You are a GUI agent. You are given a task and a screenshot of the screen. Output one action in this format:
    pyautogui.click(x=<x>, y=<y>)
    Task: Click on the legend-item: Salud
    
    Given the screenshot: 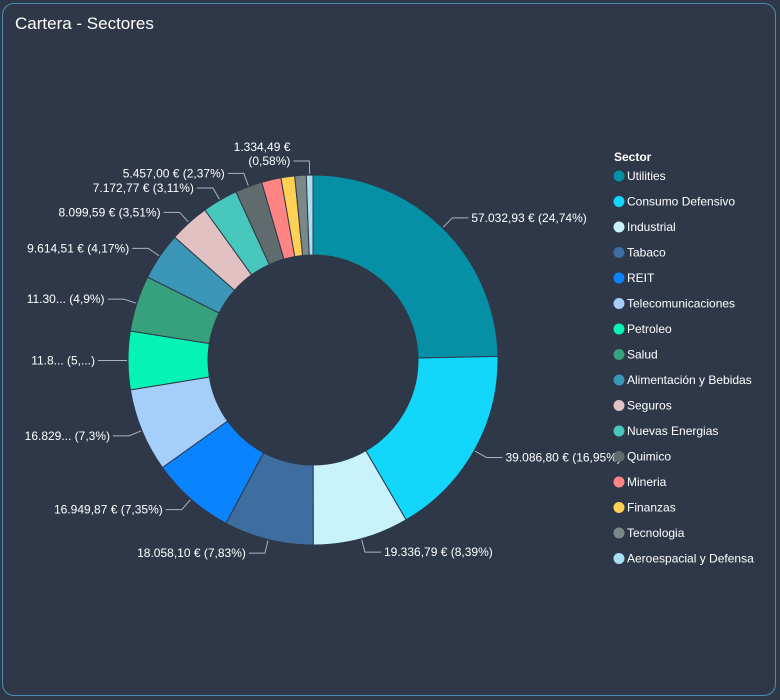 What is the action you would take?
    pyautogui.click(x=635, y=355)
    